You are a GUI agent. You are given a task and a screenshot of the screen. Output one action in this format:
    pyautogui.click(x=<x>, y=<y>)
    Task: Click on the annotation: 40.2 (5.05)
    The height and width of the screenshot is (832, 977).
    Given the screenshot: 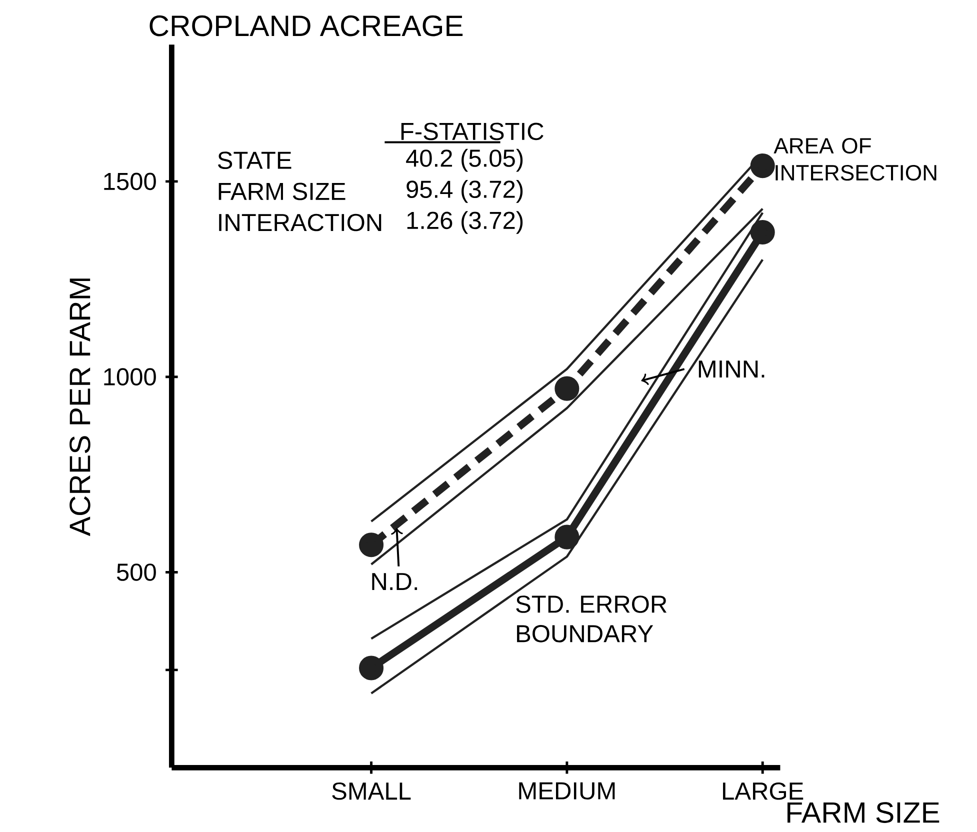 What is the action you would take?
    pyautogui.click(x=464, y=160)
    